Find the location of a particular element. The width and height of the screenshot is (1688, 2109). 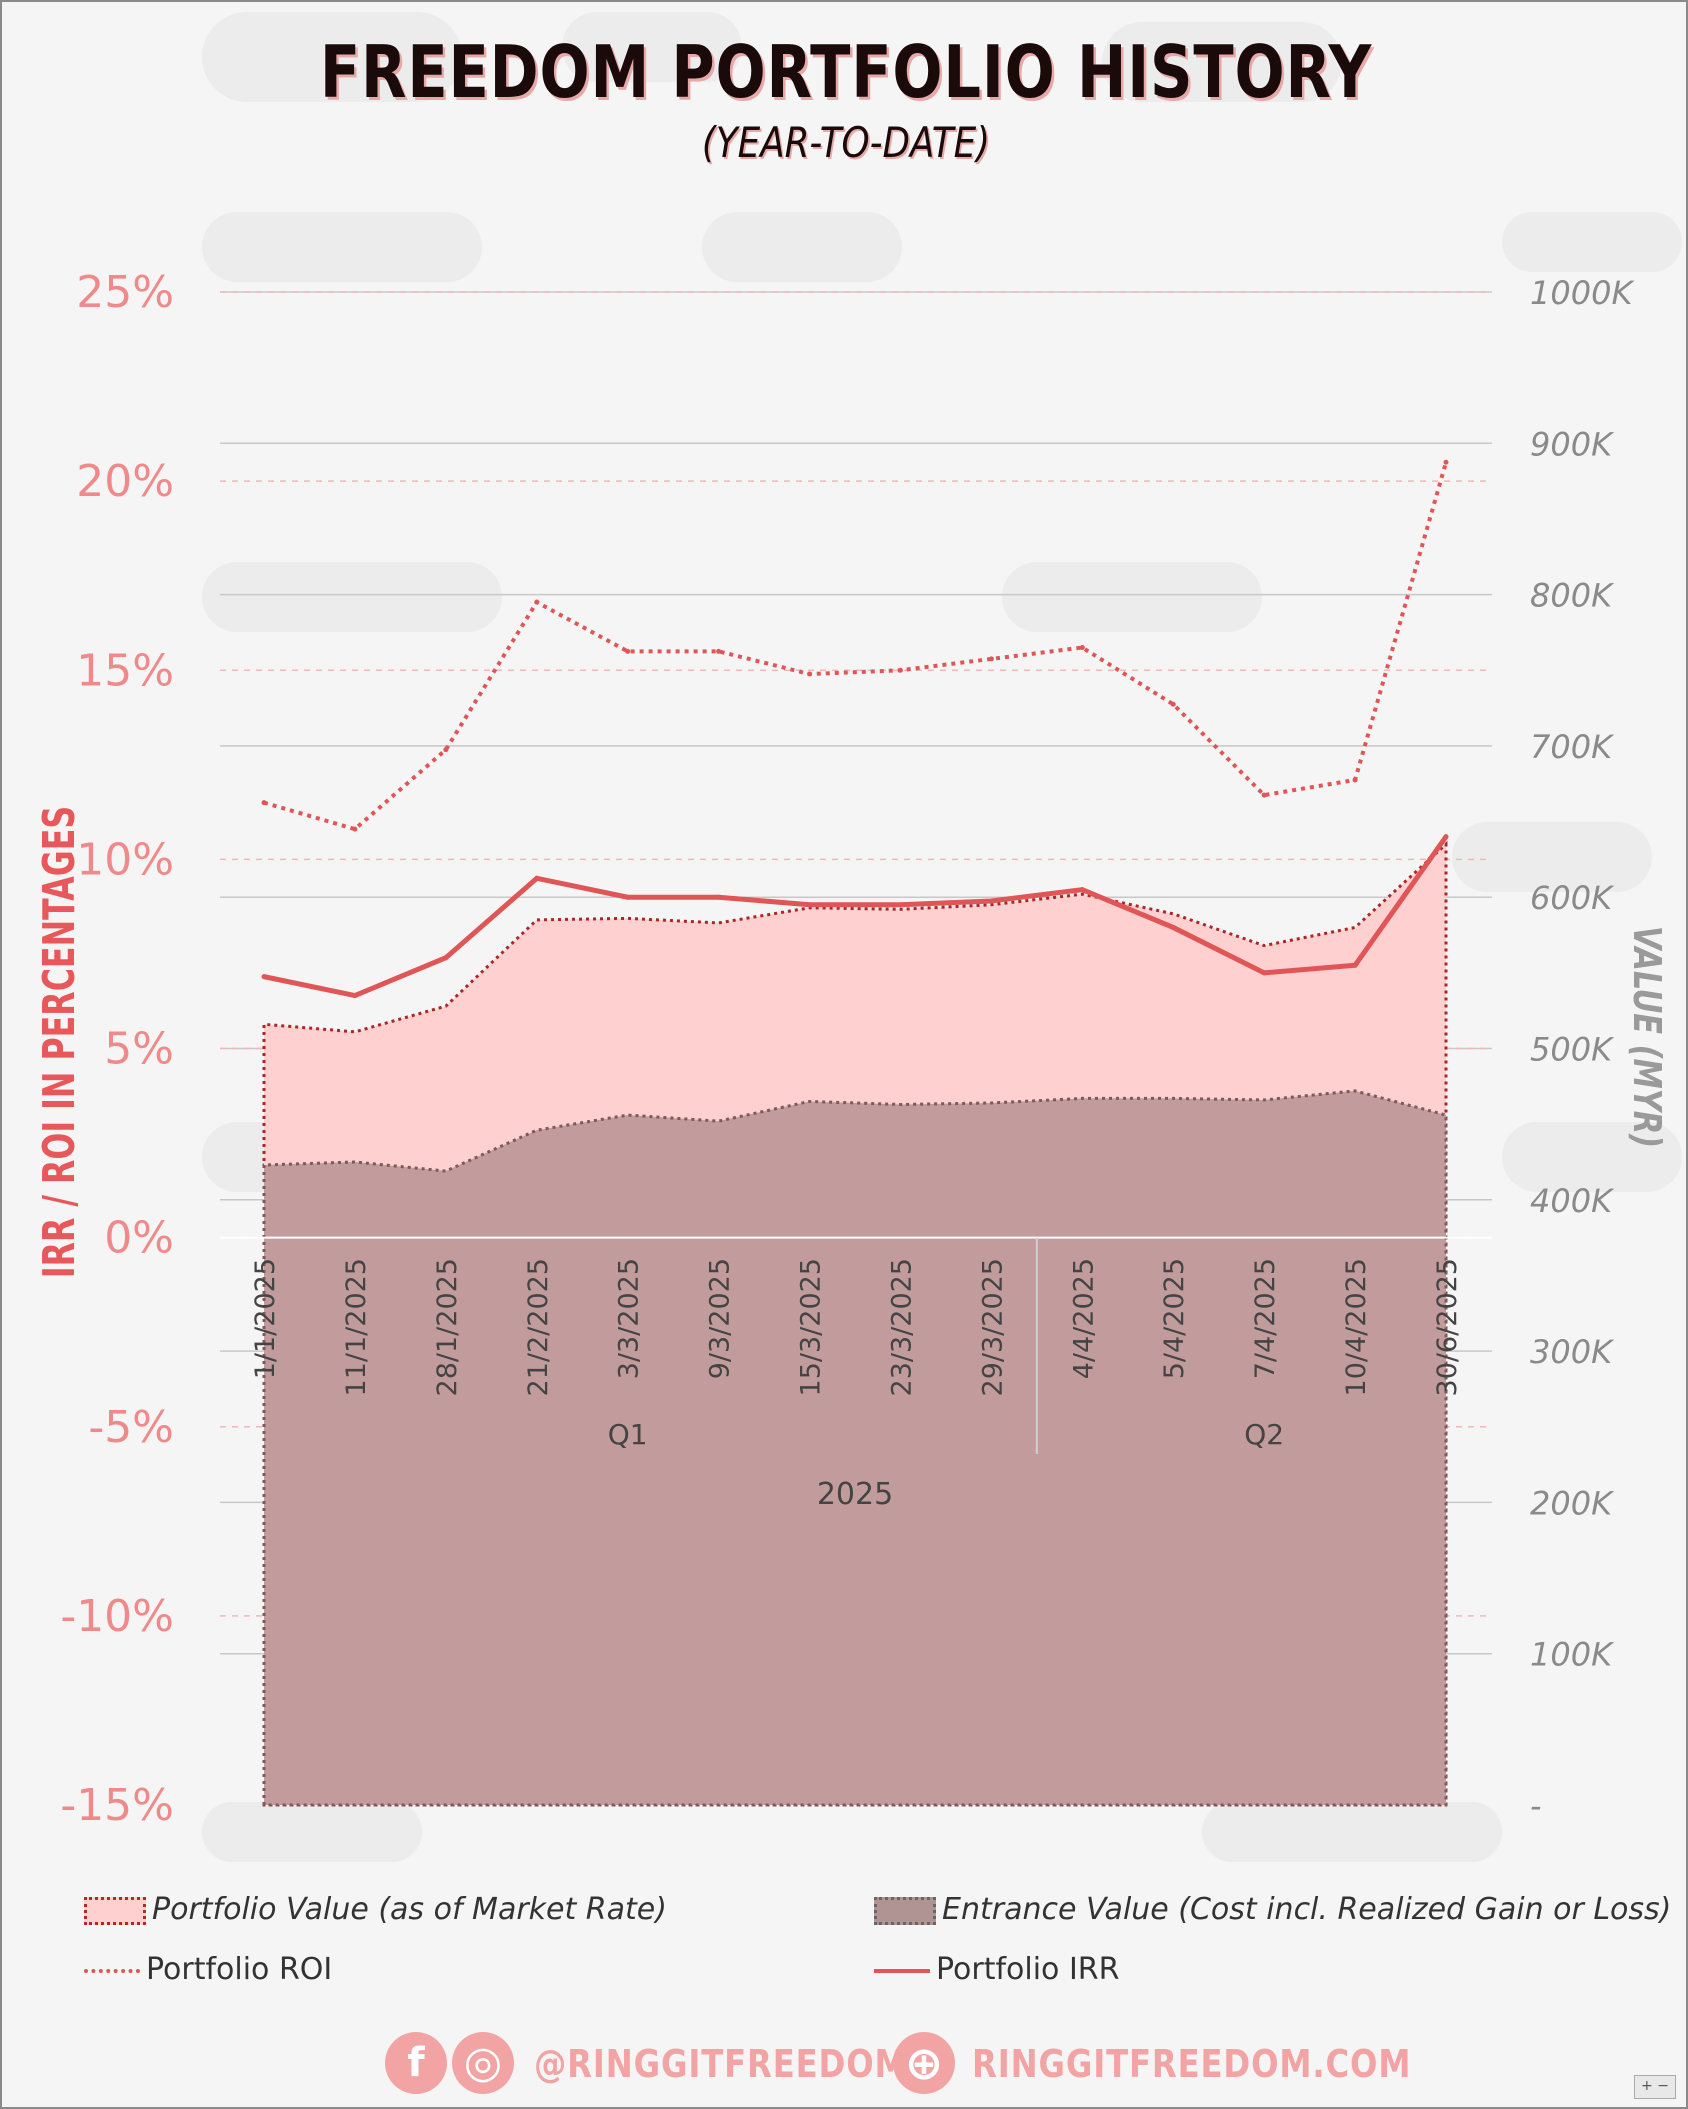

right-axis-tick-label: 300K is located at coordinates (1572, 1352).